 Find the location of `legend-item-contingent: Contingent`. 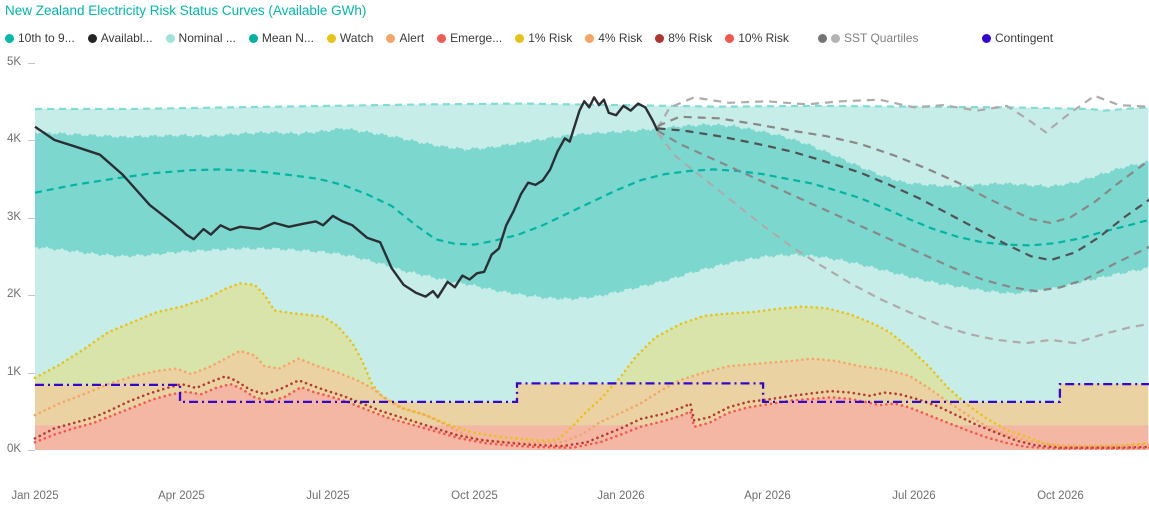

legend-item-contingent: Contingent is located at coordinates (1017, 38).